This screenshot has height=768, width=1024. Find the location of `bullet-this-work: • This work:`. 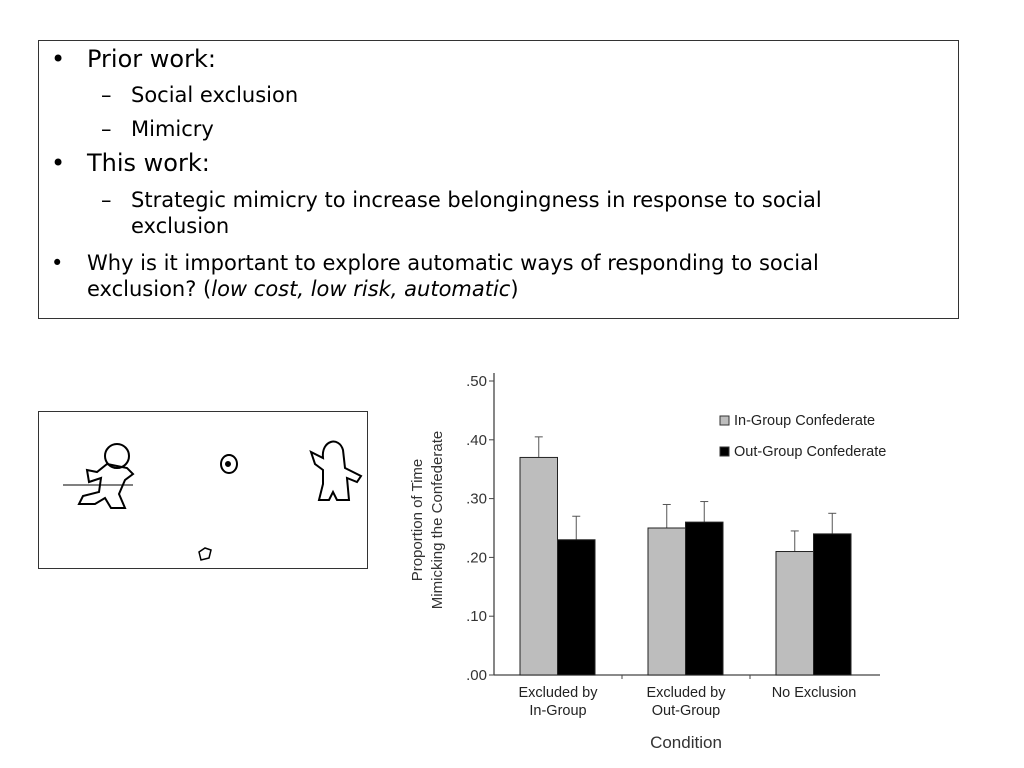

bullet-this-work: • This work: is located at coordinates (130, 163).